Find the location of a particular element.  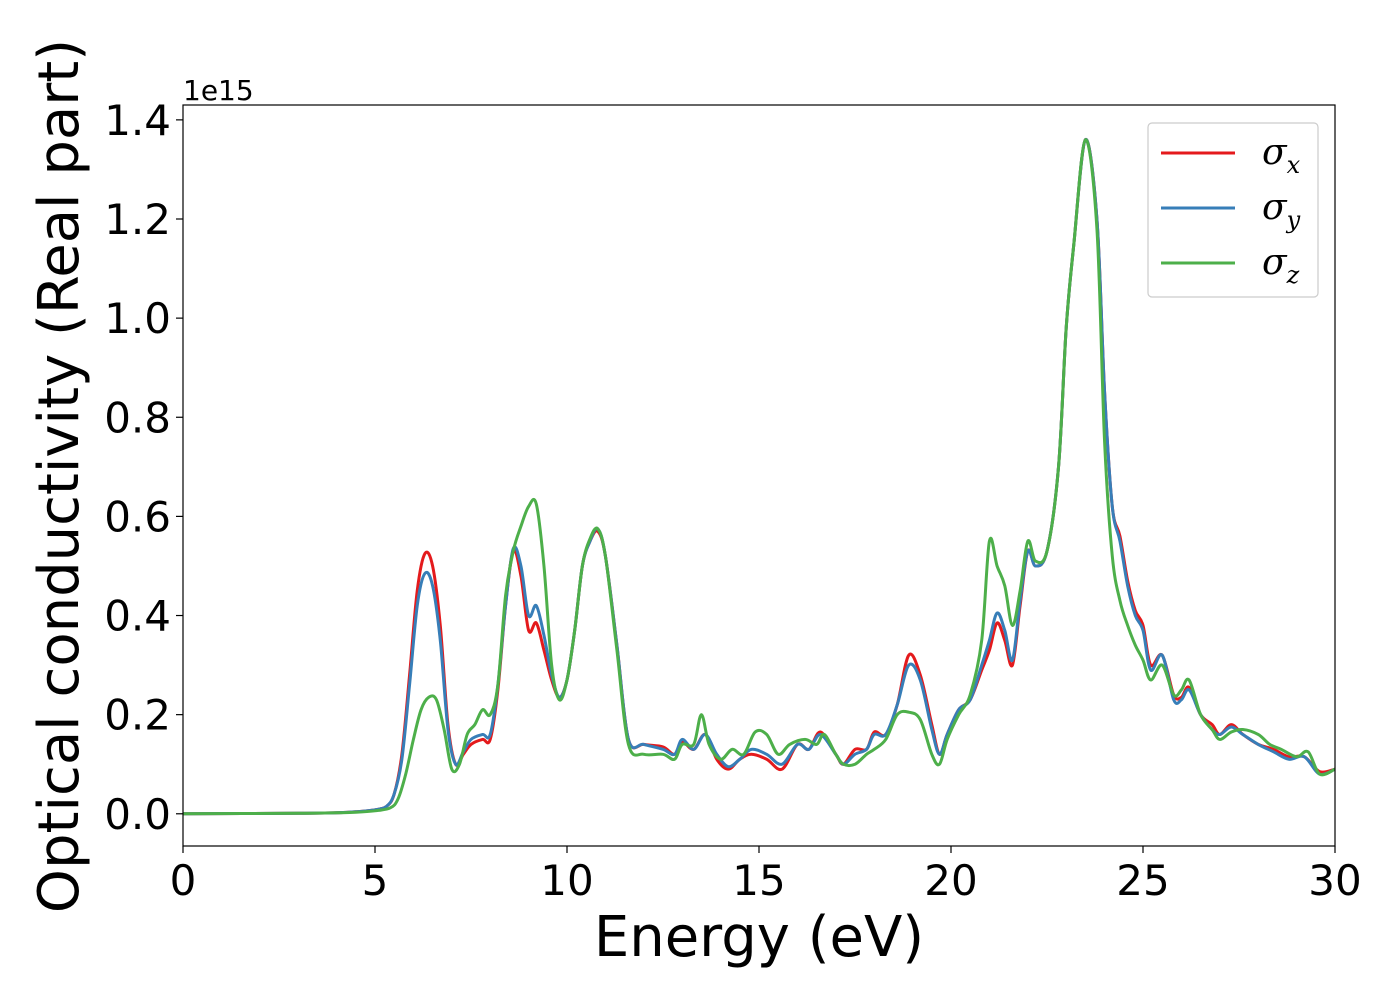

y-tick-label: 0.8 is located at coordinates (137, 417).